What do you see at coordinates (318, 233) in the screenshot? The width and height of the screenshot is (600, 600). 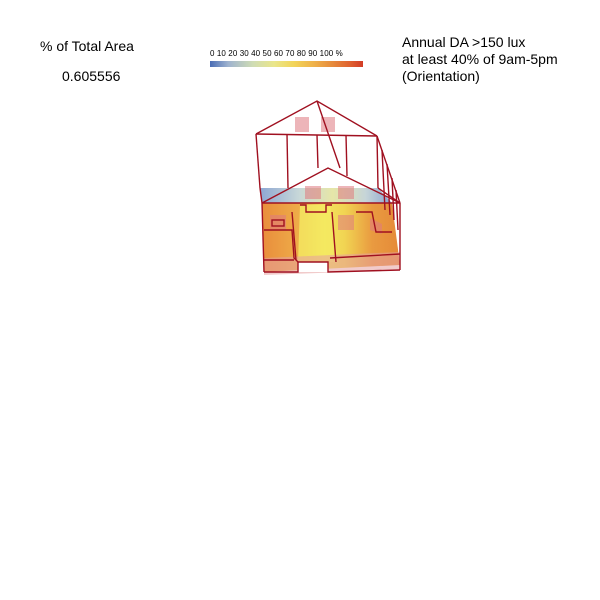 I see `floor-bright-core` at bounding box center [318, 233].